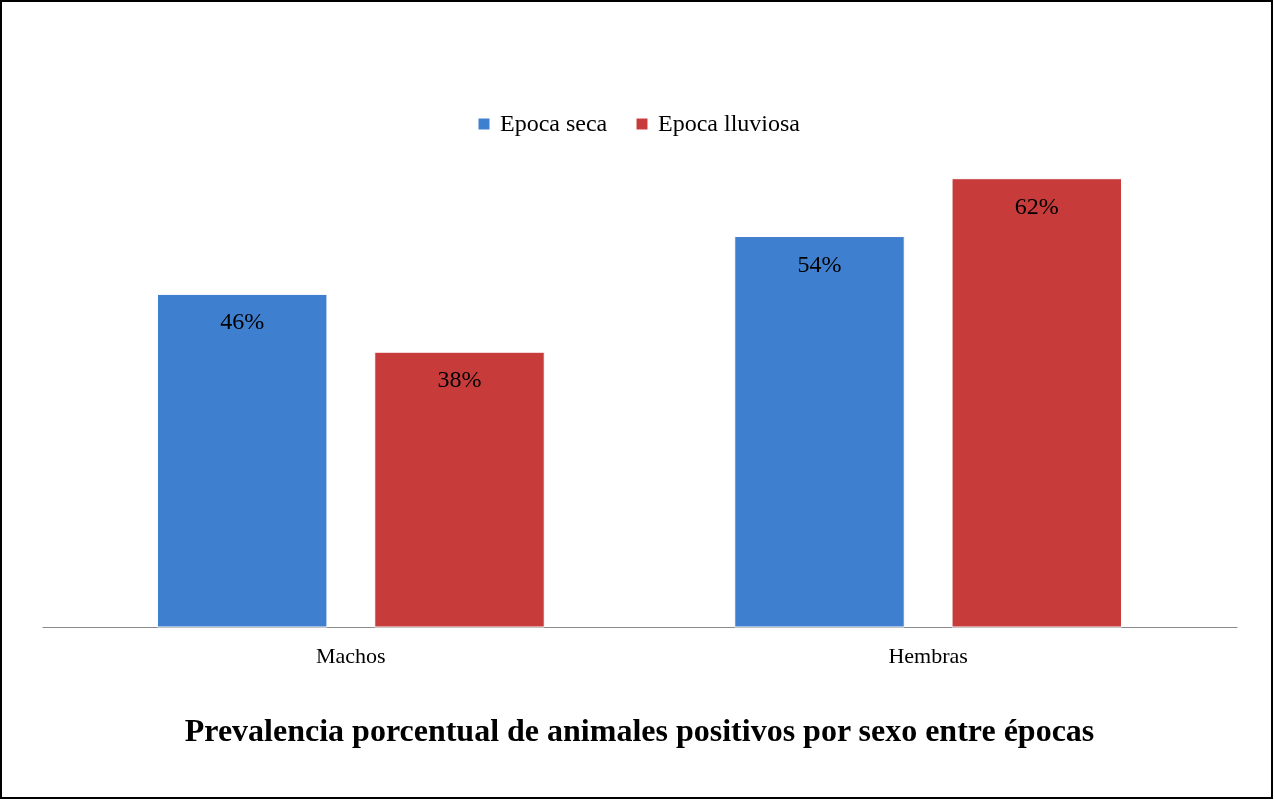 The image size is (1275, 801). I want to click on data-label: 46%, so click(242, 321).